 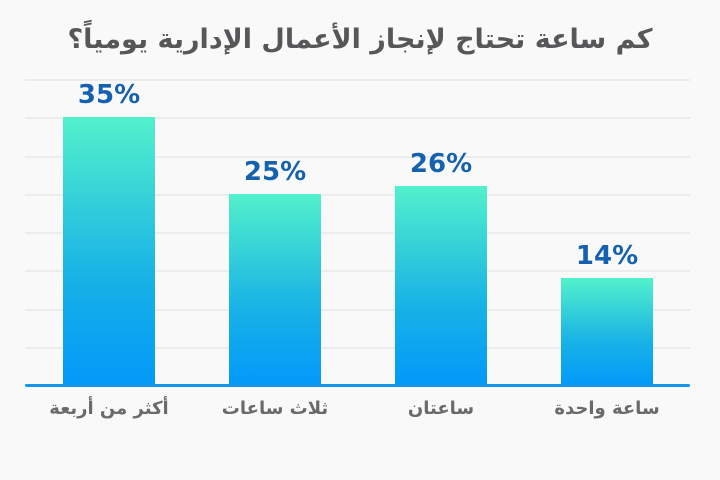 I want to click on bar-column: 14%, so click(x=607, y=313).